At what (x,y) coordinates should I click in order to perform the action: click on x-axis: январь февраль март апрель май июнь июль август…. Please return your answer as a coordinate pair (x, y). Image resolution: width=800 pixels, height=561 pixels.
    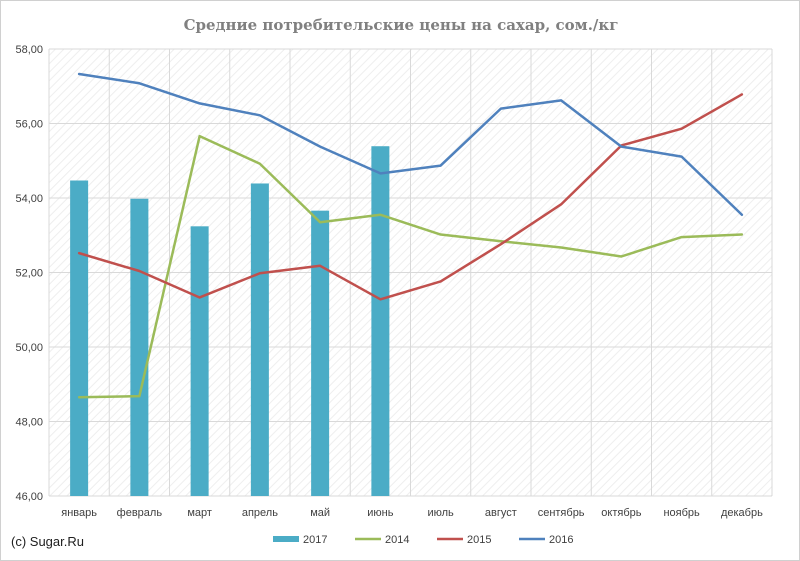
    Looking at the image, I should click on (412, 513).